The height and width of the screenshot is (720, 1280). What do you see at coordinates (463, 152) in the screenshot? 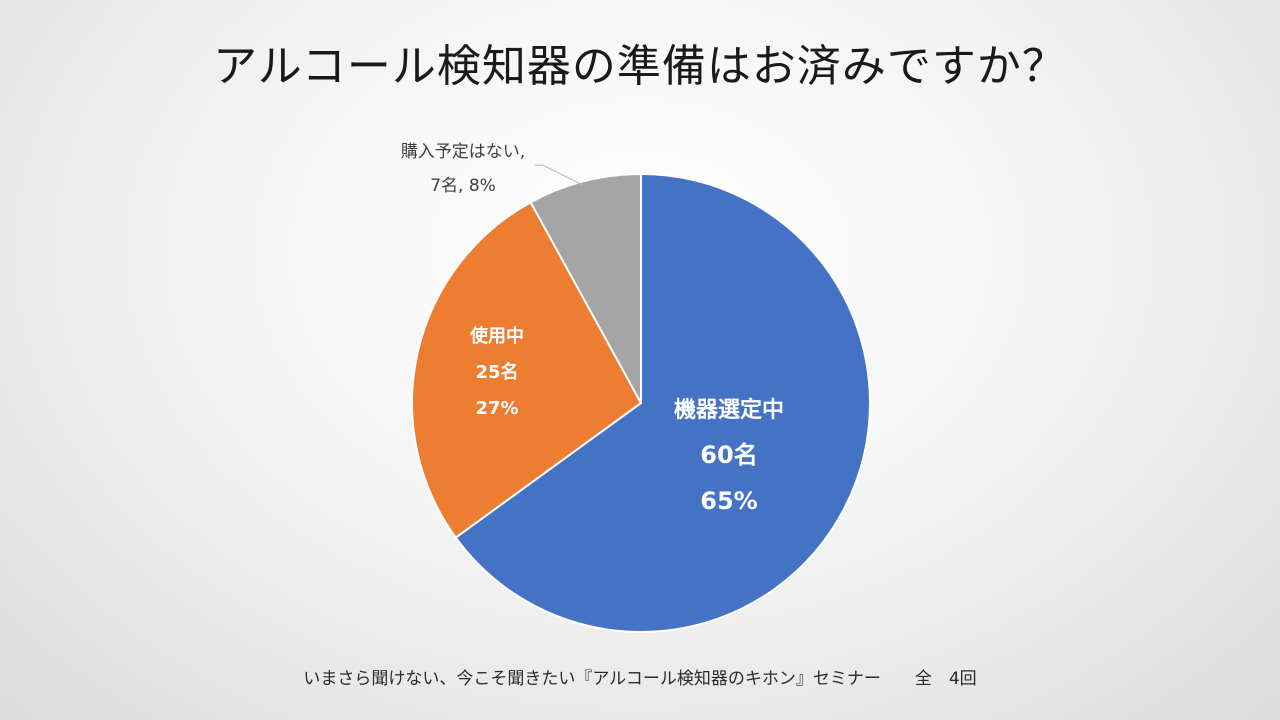
I see `slice-label: 購入予定はない,` at bounding box center [463, 152].